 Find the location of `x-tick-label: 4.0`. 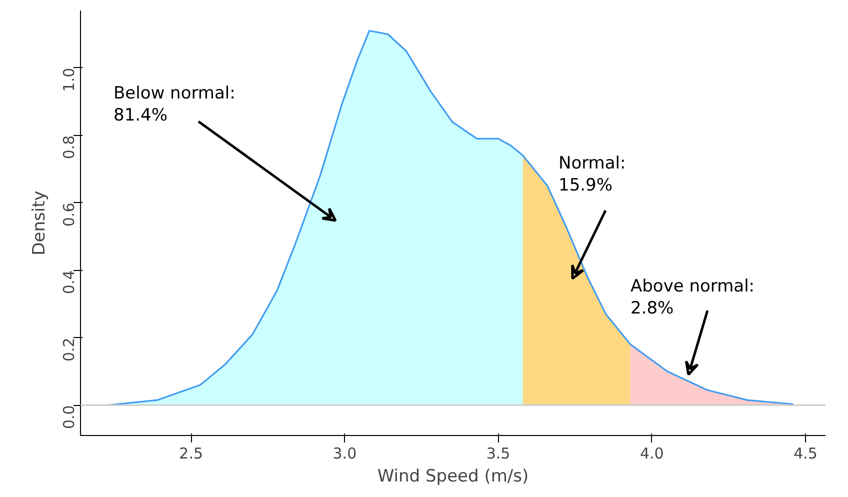

x-tick-label: 4.0 is located at coordinates (652, 453).